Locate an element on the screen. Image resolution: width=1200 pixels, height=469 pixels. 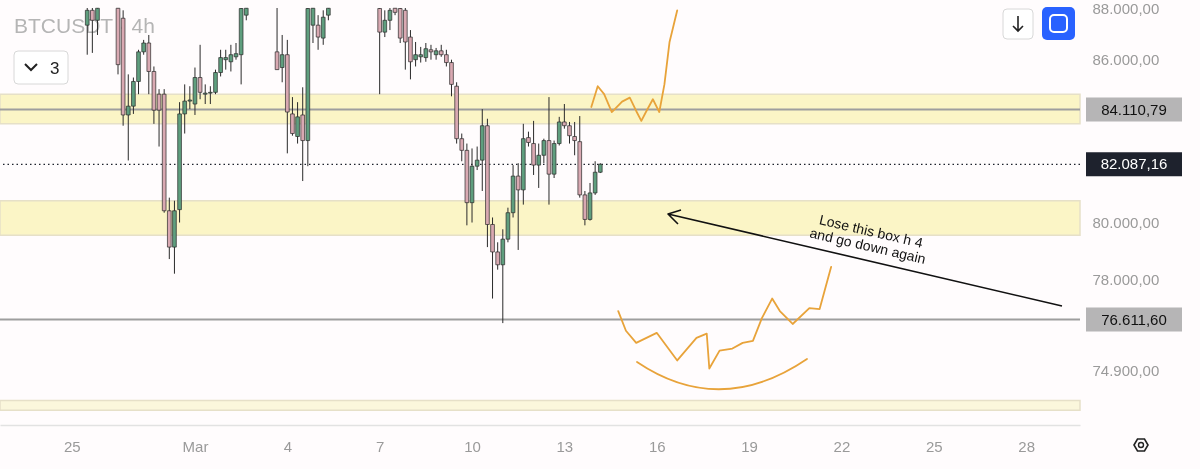
x-tick-label: 13 is located at coordinates (565, 446).